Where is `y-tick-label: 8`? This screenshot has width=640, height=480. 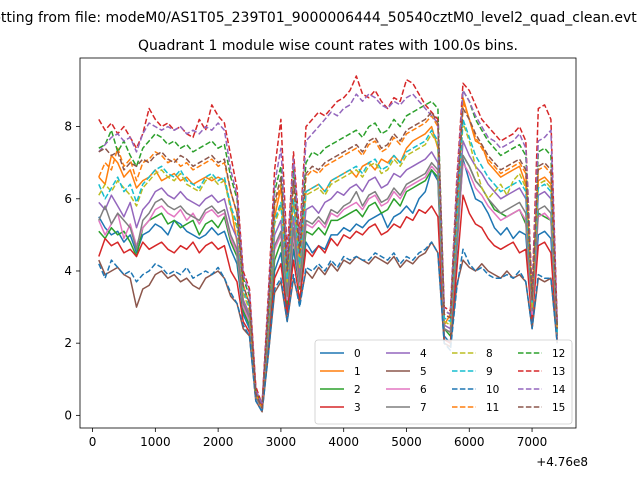 y-tick-label: 8 is located at coordinates (68, 127).